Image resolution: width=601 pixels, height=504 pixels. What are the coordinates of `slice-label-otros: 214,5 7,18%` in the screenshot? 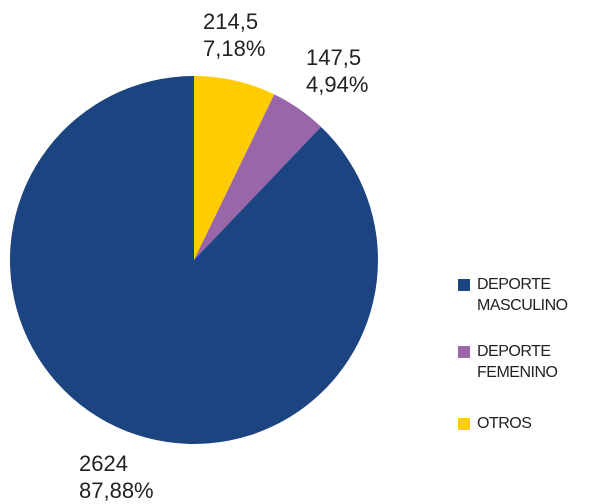 It's located at (234, 35).